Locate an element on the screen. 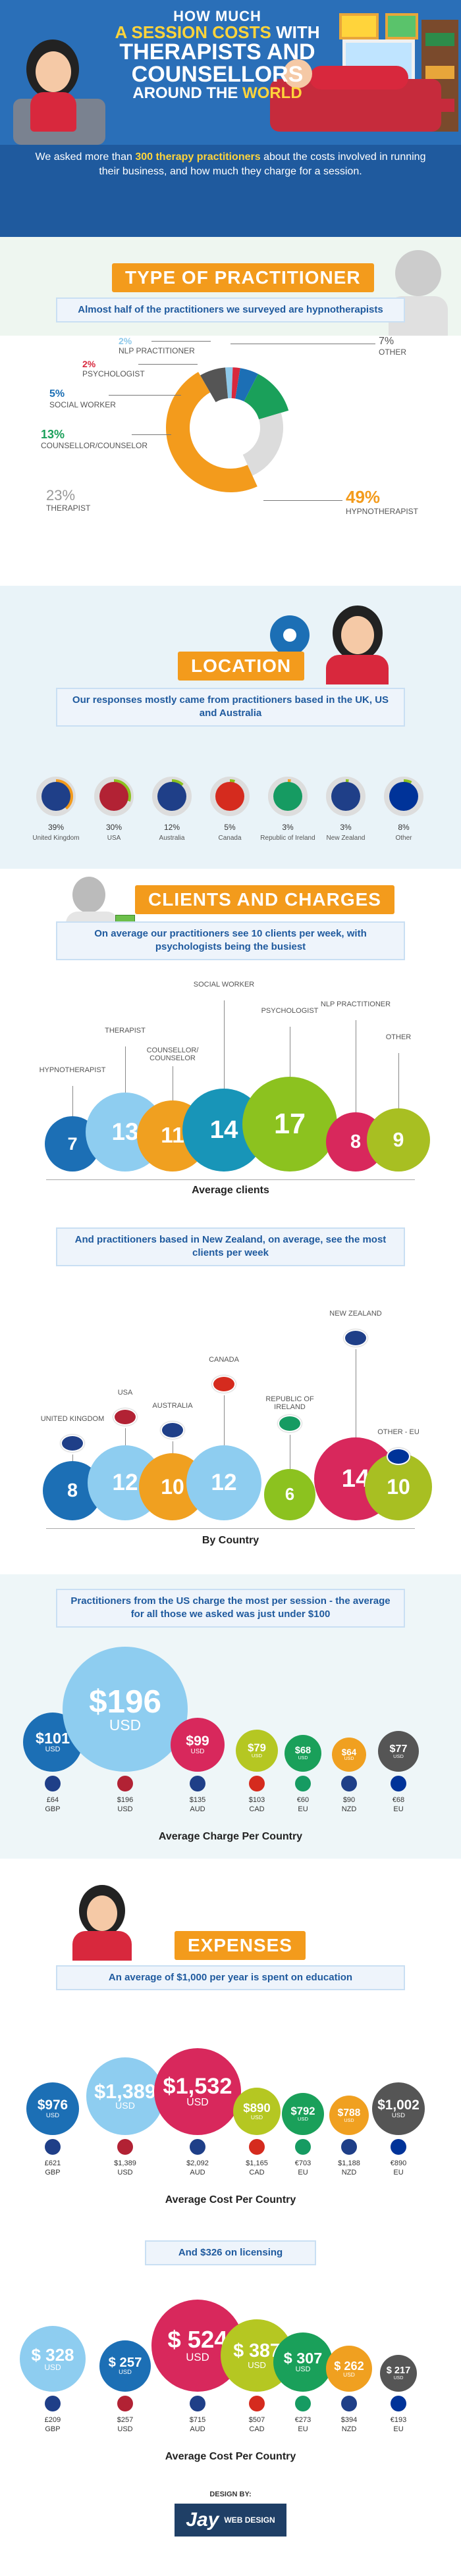 Image resolution: width=461 pixels, height=2576 pixels. amount-bubble: $1,389 USD is located at coordinates (125, 2096).